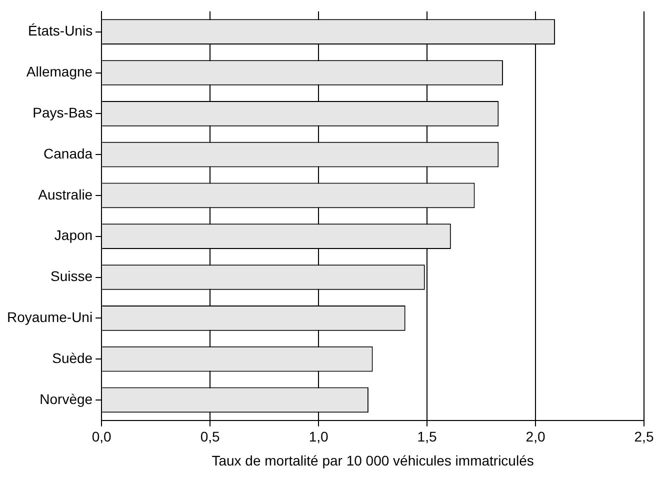  I want to click on y-tick-label: Allemagne, so click(59, 72).